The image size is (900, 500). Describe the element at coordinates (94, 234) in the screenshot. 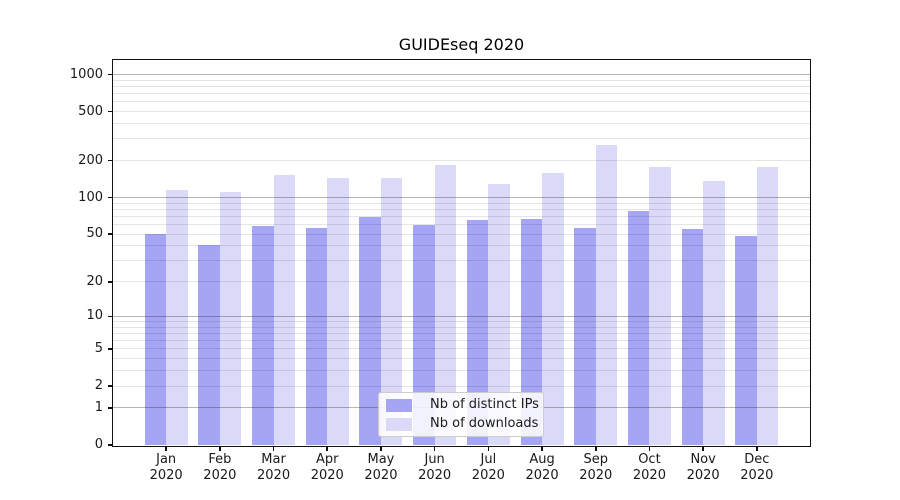

I see `y-tick-label: 50` at that location.